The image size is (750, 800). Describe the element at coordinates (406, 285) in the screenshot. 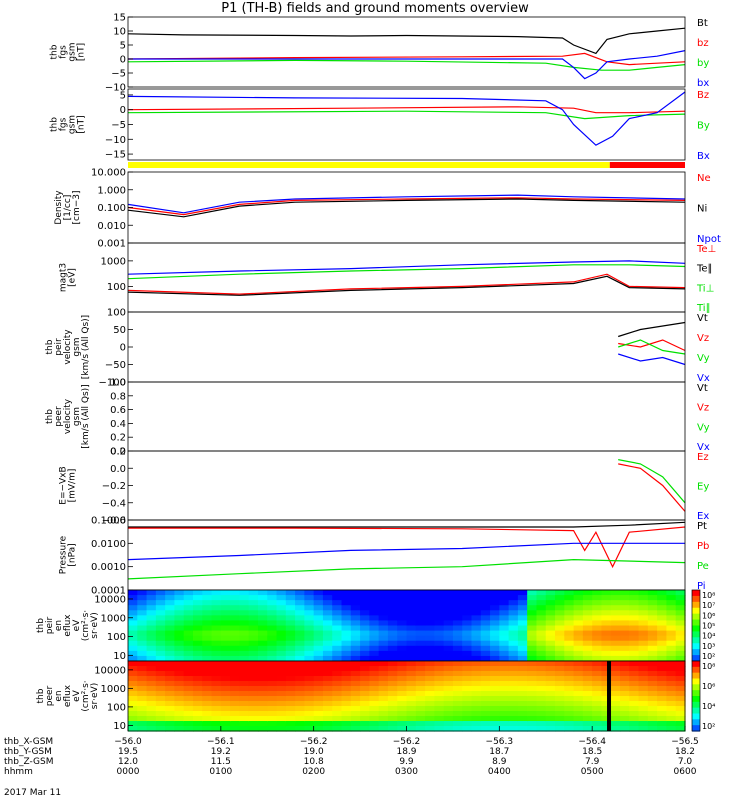

I see `series-line-Te∥` at that location.